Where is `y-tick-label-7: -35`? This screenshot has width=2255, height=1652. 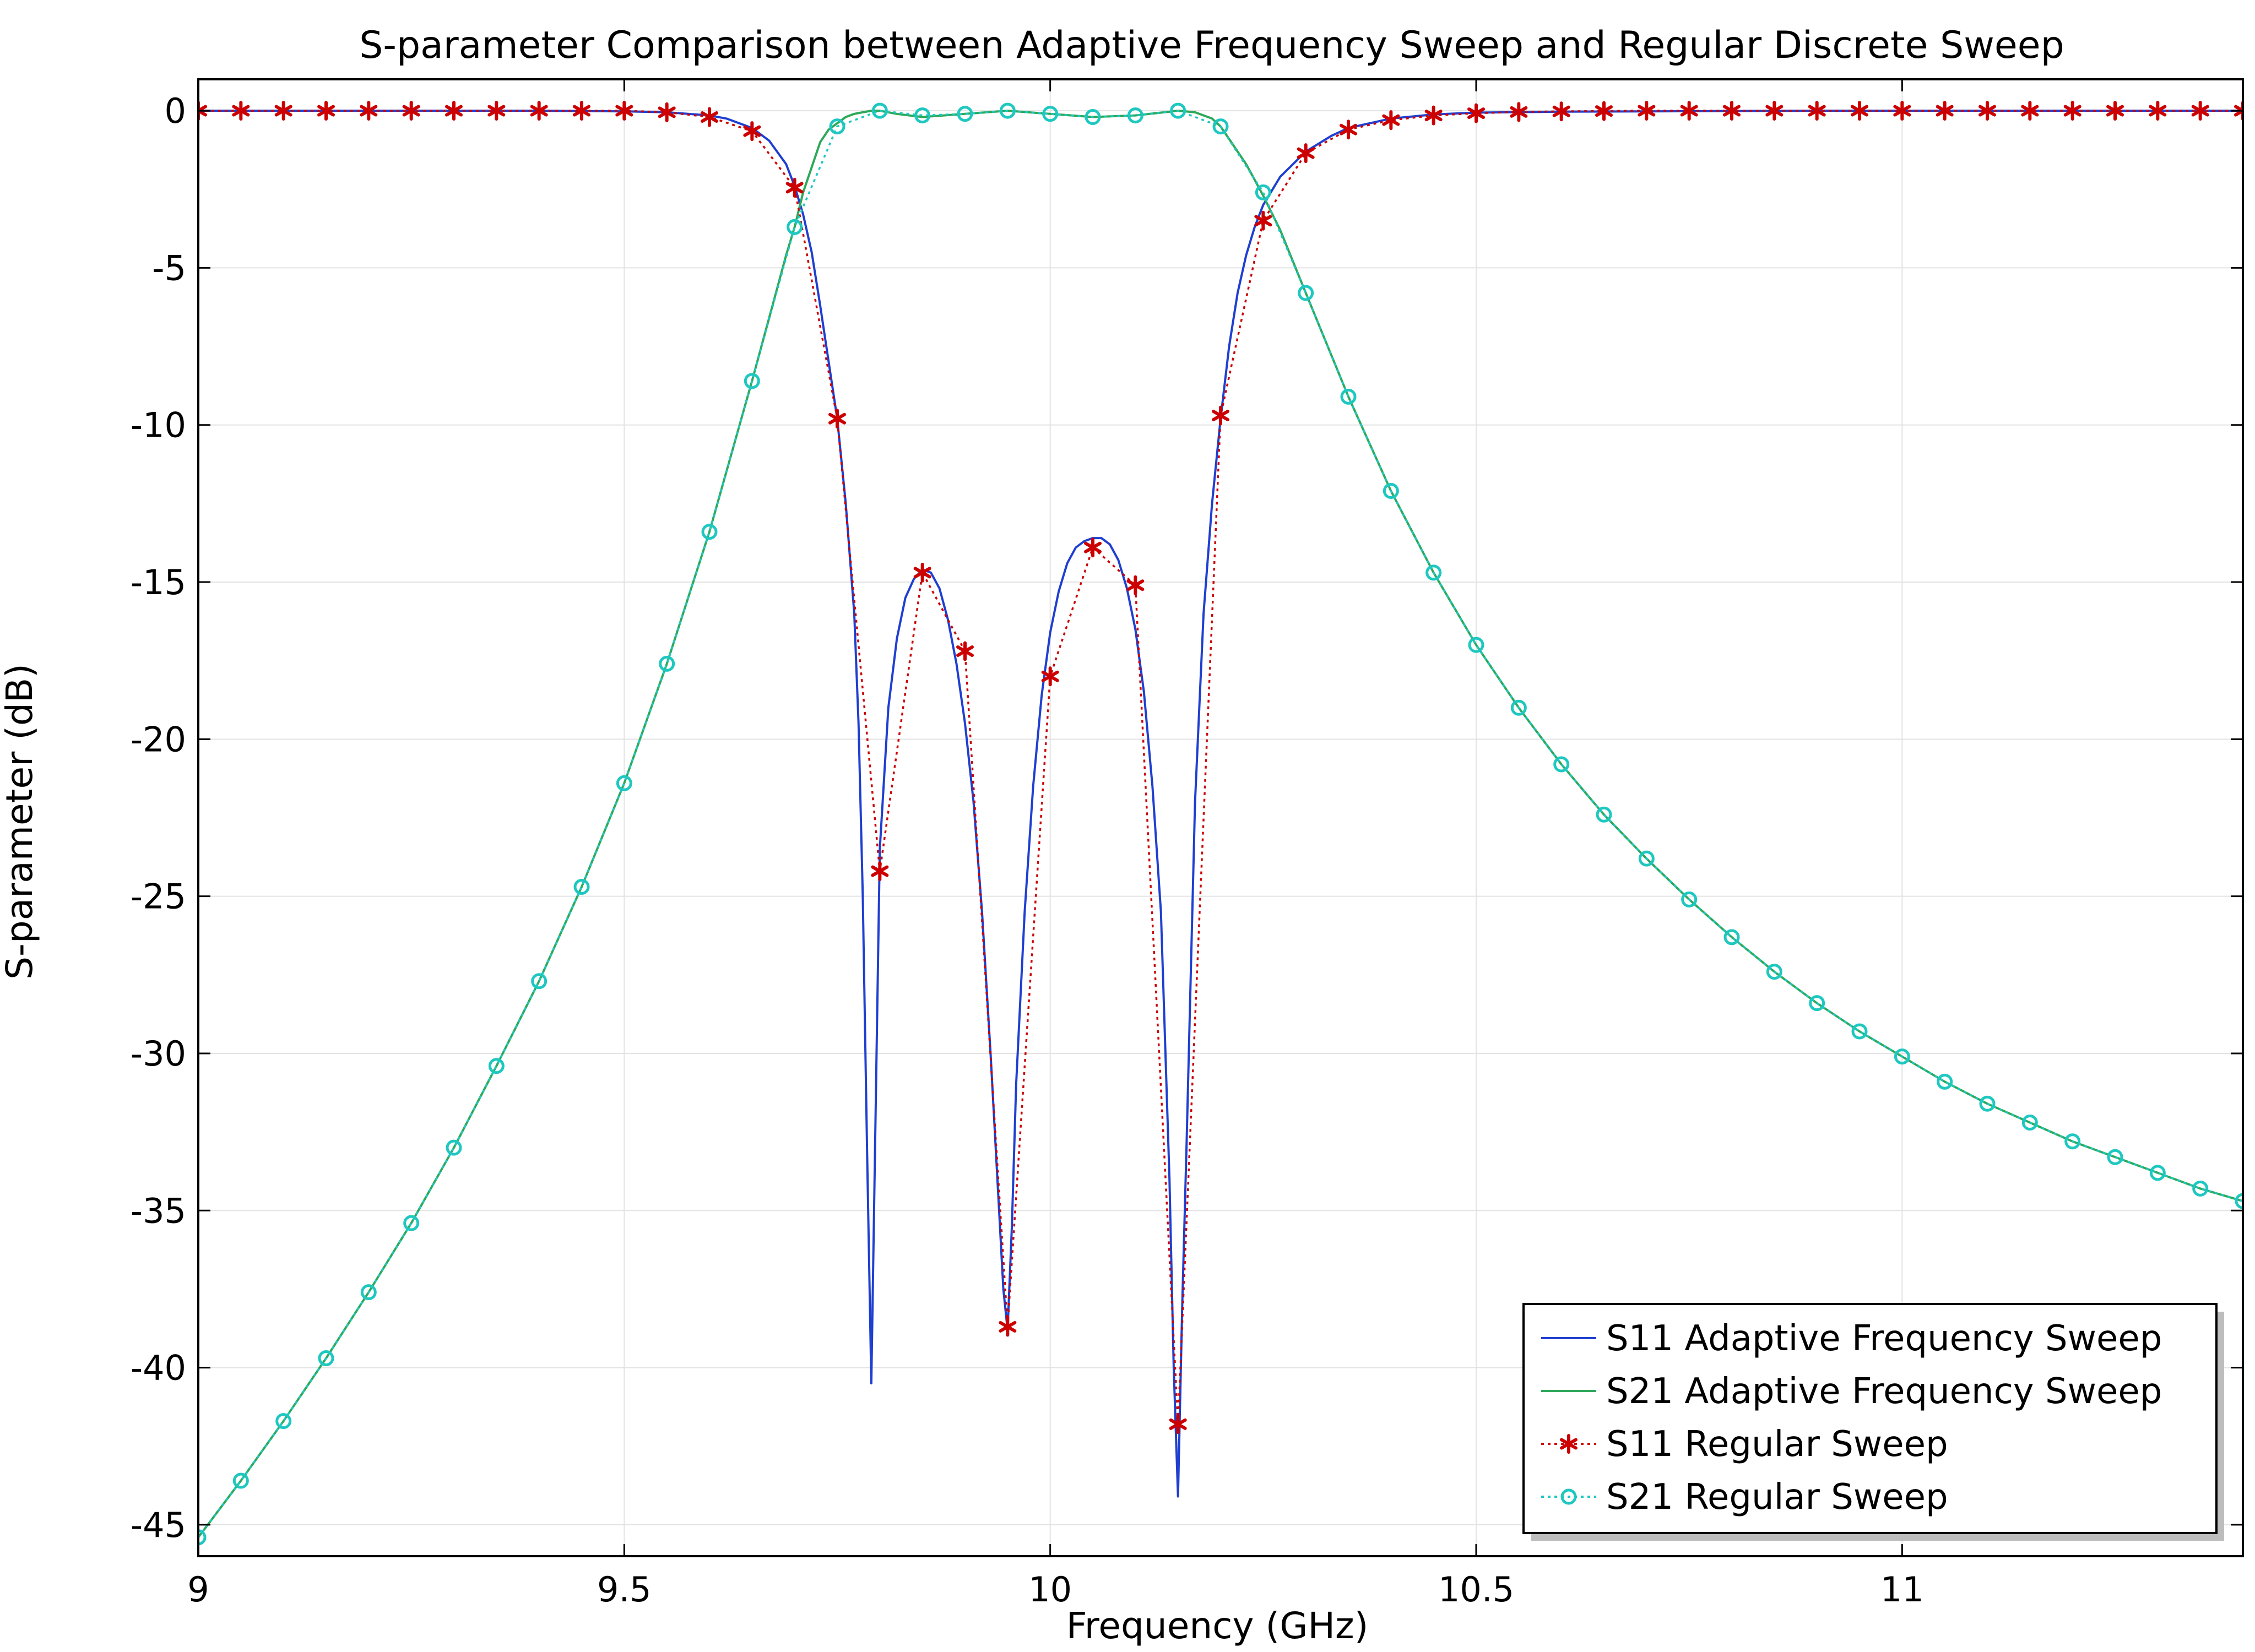
y-tick-label-7: -35 is located at coordinates (158, 1211).